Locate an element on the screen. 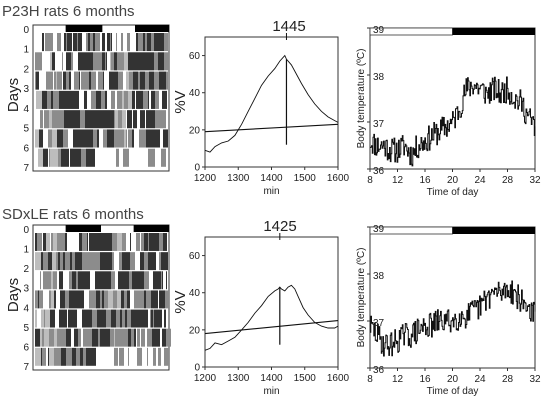 The height and width of the screenshot is (402, 550). actogram-days-label-sdxle: Days is located at coordinates (13, 295).